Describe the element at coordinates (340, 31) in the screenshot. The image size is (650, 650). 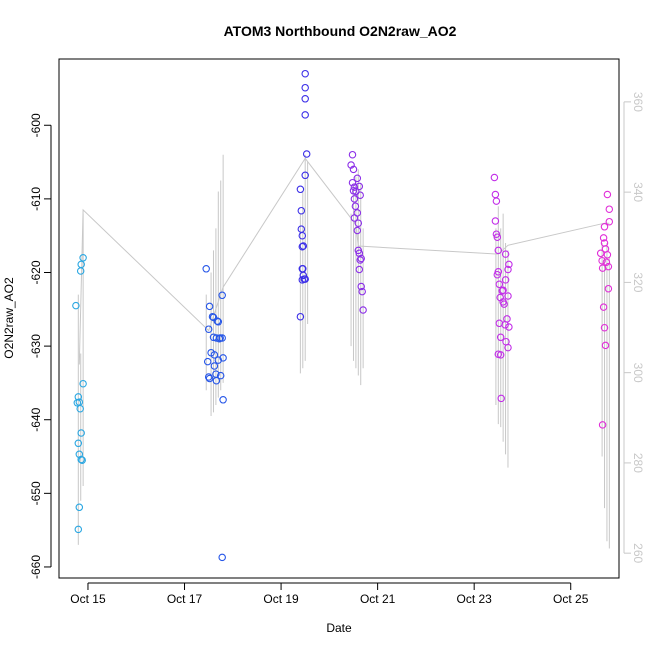
I see `chart-title: ATOM3 Northbound O2N2raw_AO2` at that location.